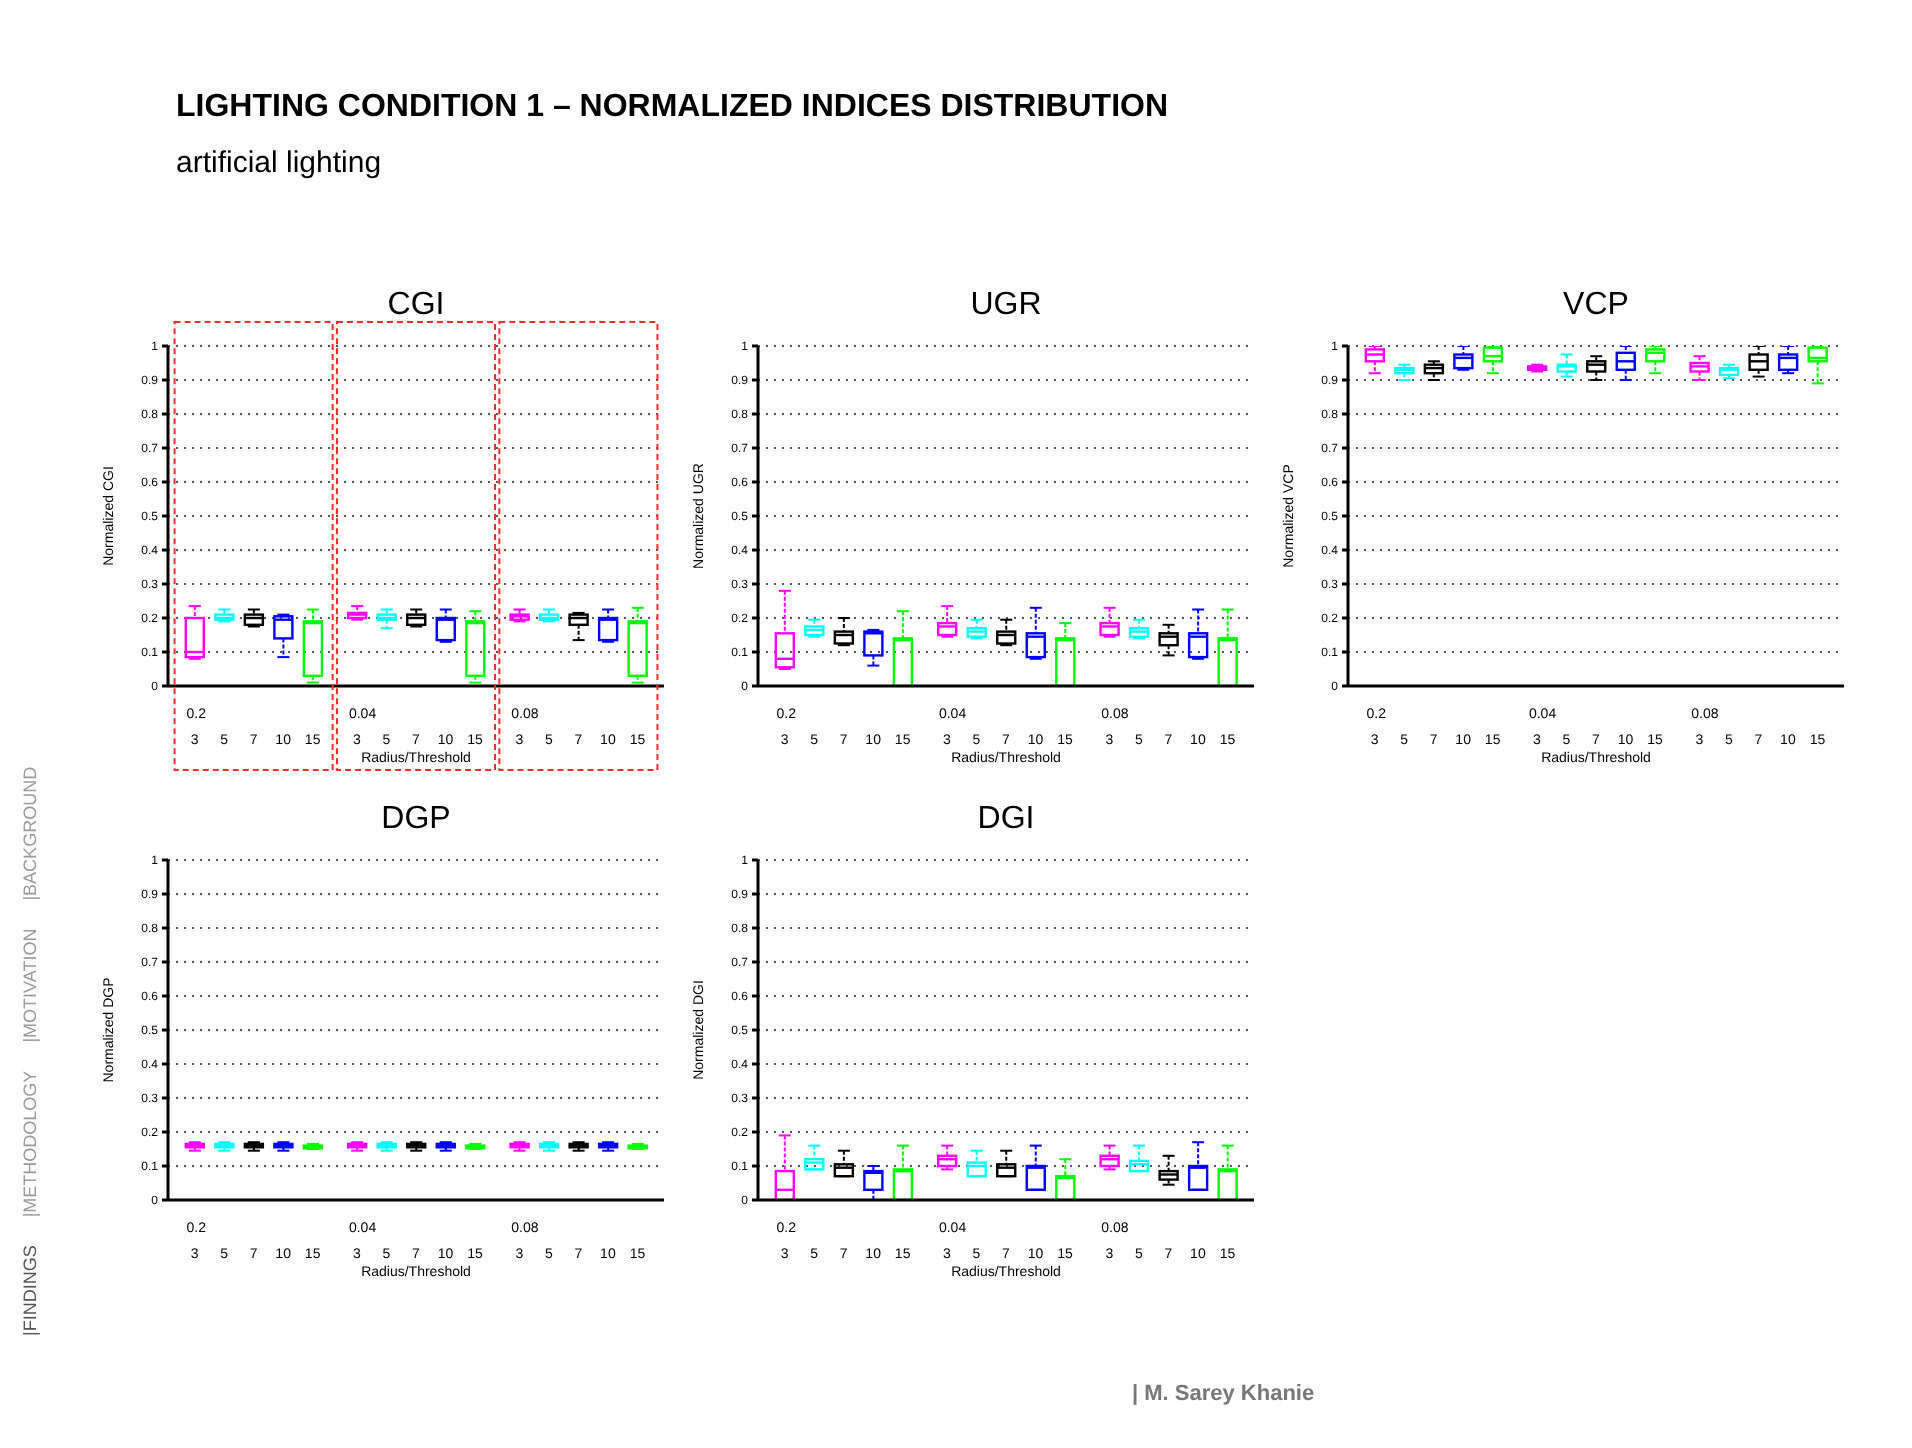  What do you see at coordinates (416, 820) in the screenshot?
I see `chart-title: DGP` at bounding box center [416, 820].